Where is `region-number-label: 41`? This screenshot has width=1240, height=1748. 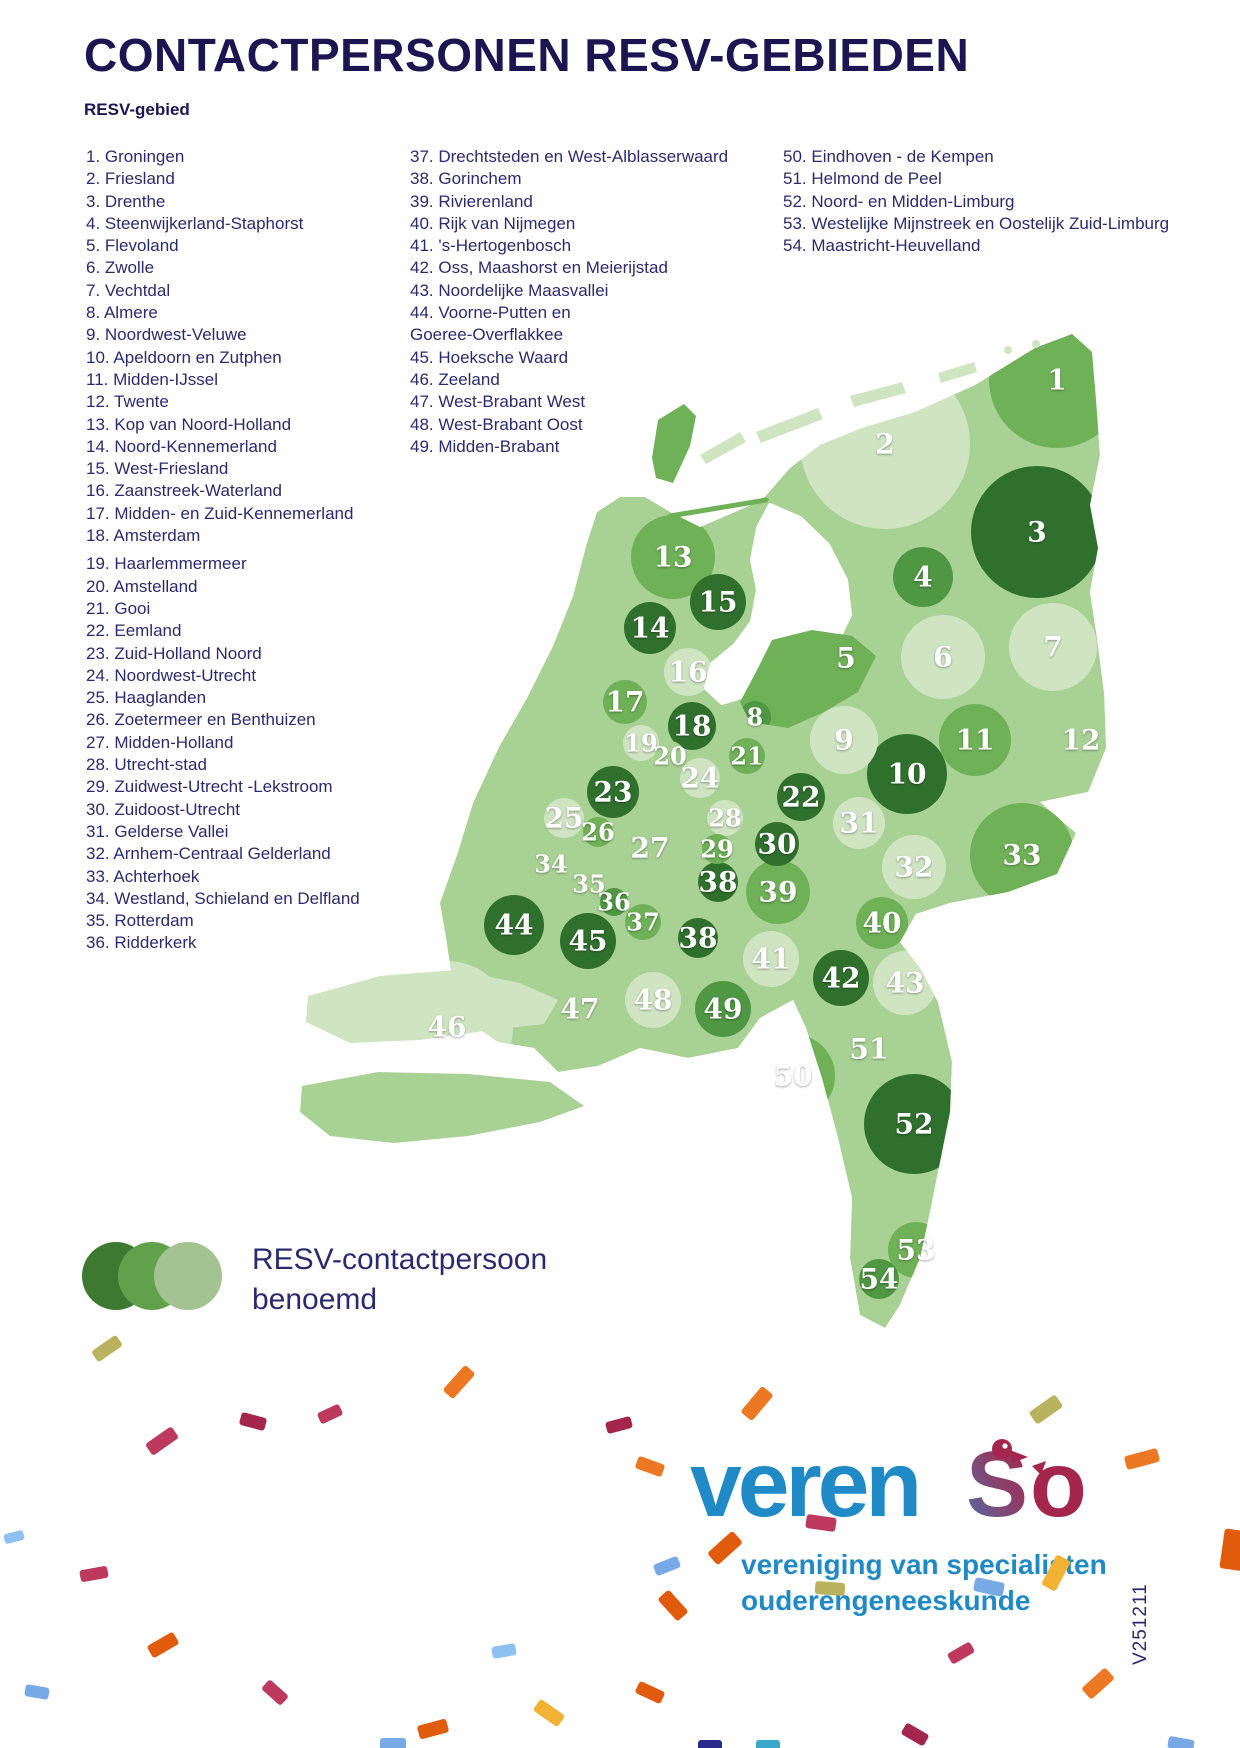 region-number-label: 41 is located at coordinates (771, 959).